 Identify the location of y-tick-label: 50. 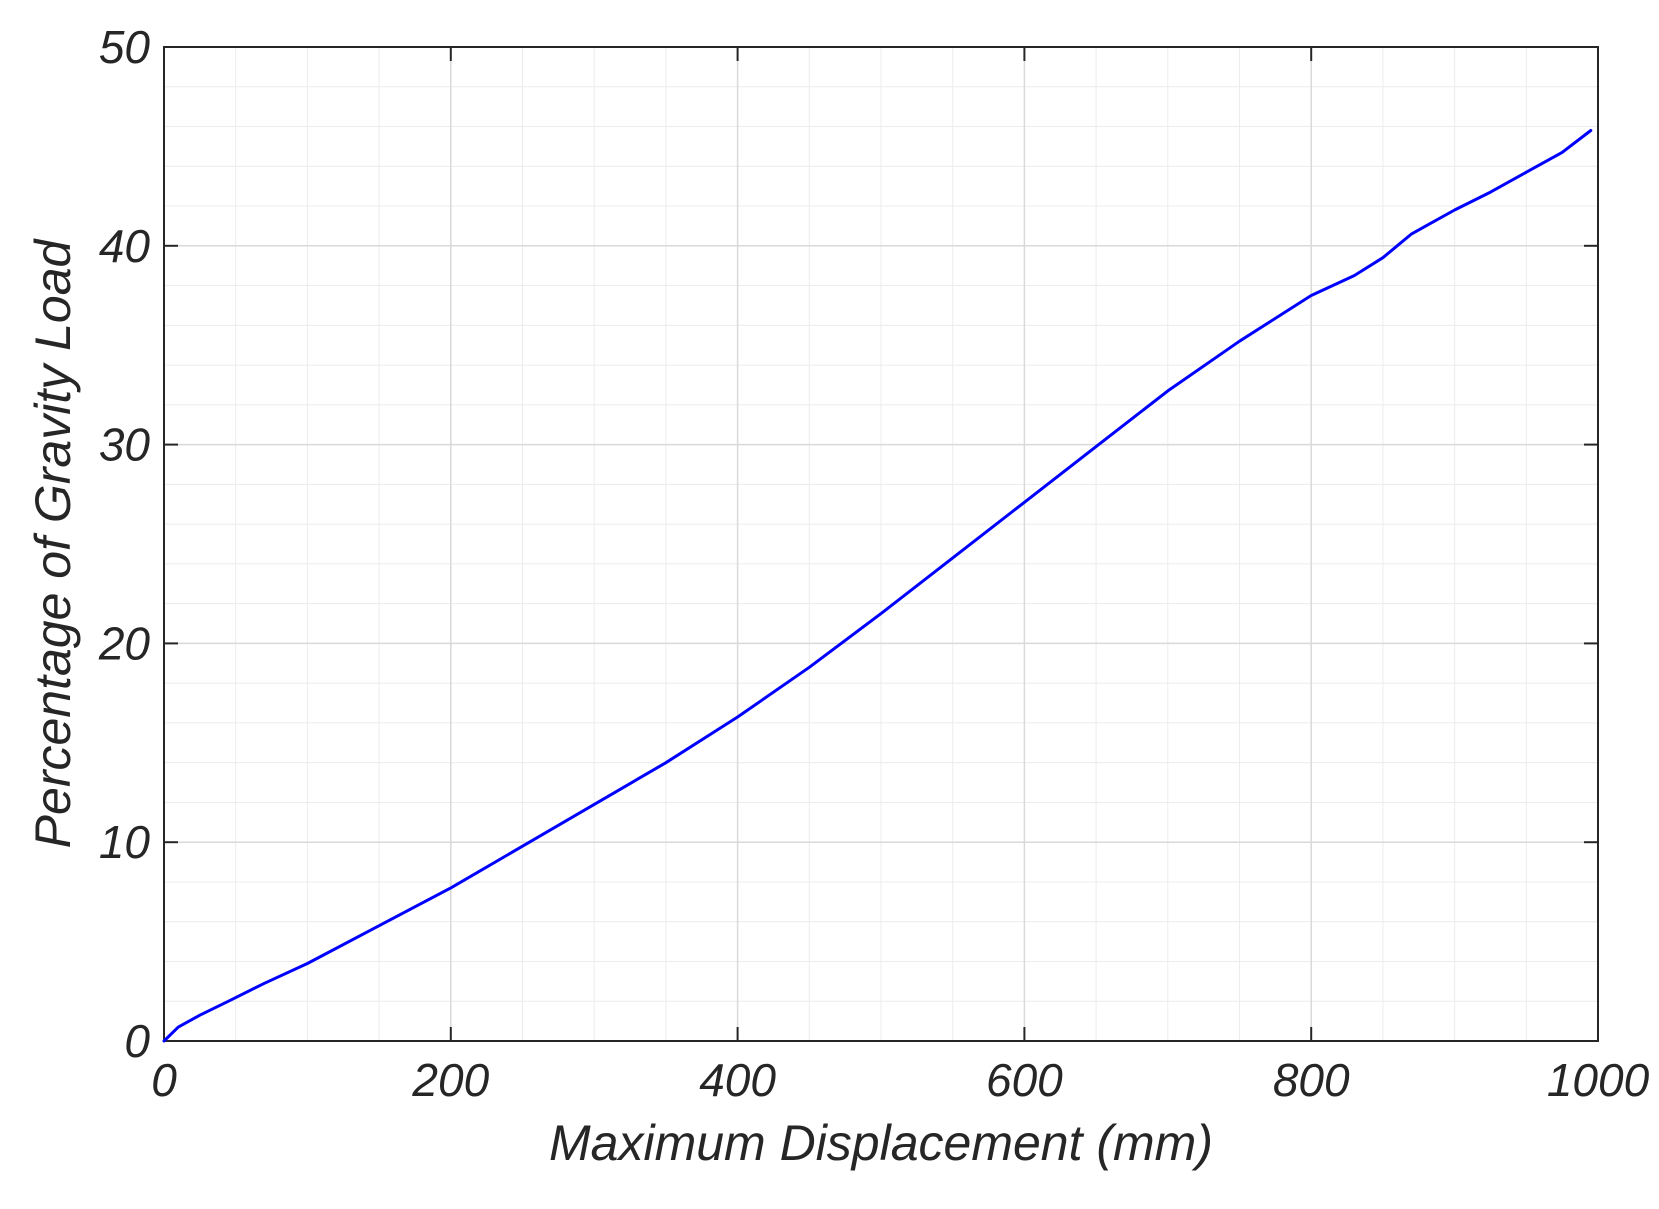
(125, 47).